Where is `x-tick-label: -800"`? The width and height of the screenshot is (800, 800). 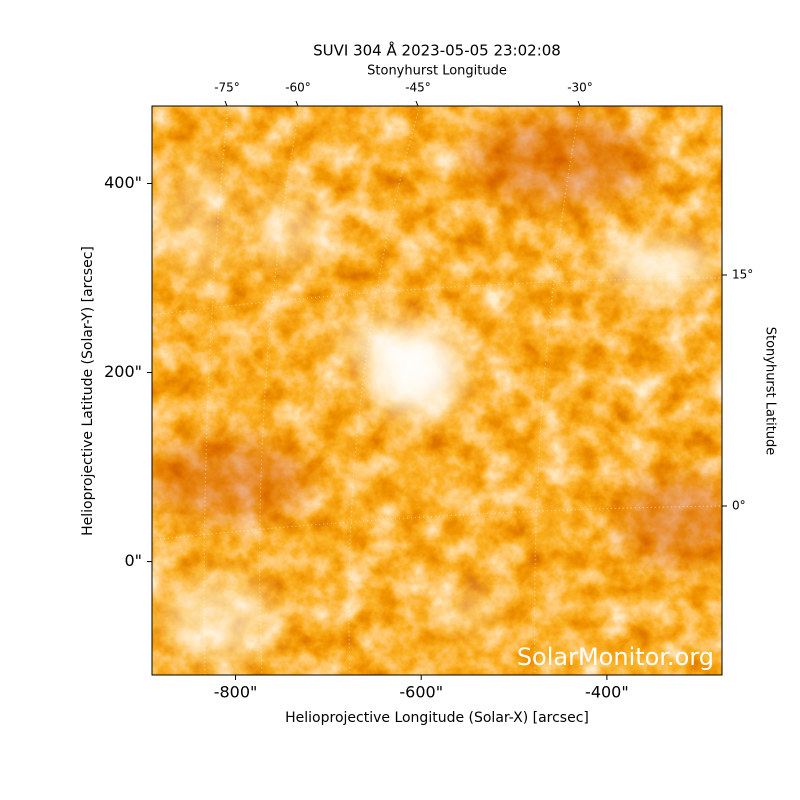
x-tick-label: -800" is located at coordinates (236, 692).